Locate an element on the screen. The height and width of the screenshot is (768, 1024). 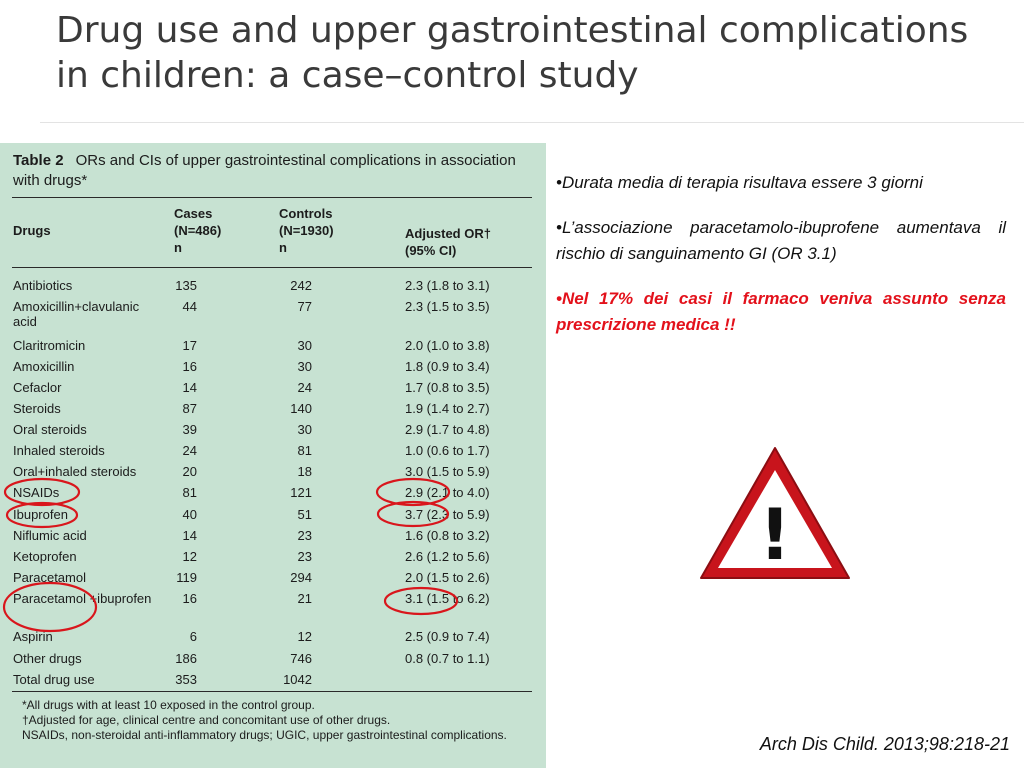
cell-adjusted-or: 2.3 (1.5 to 3.5) is located at coordinates (447, 306).